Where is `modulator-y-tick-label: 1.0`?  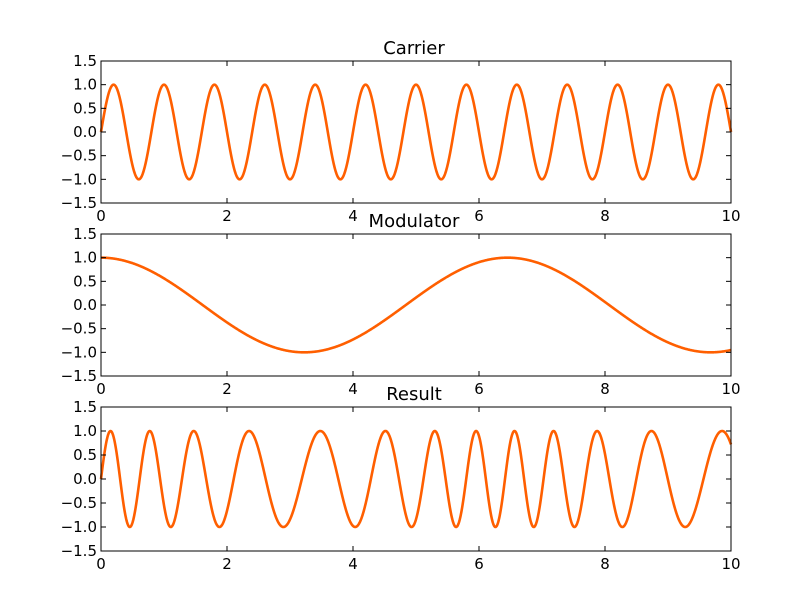 modulator-y-tick-label: 1.0 is located at coordinates (85, 258).